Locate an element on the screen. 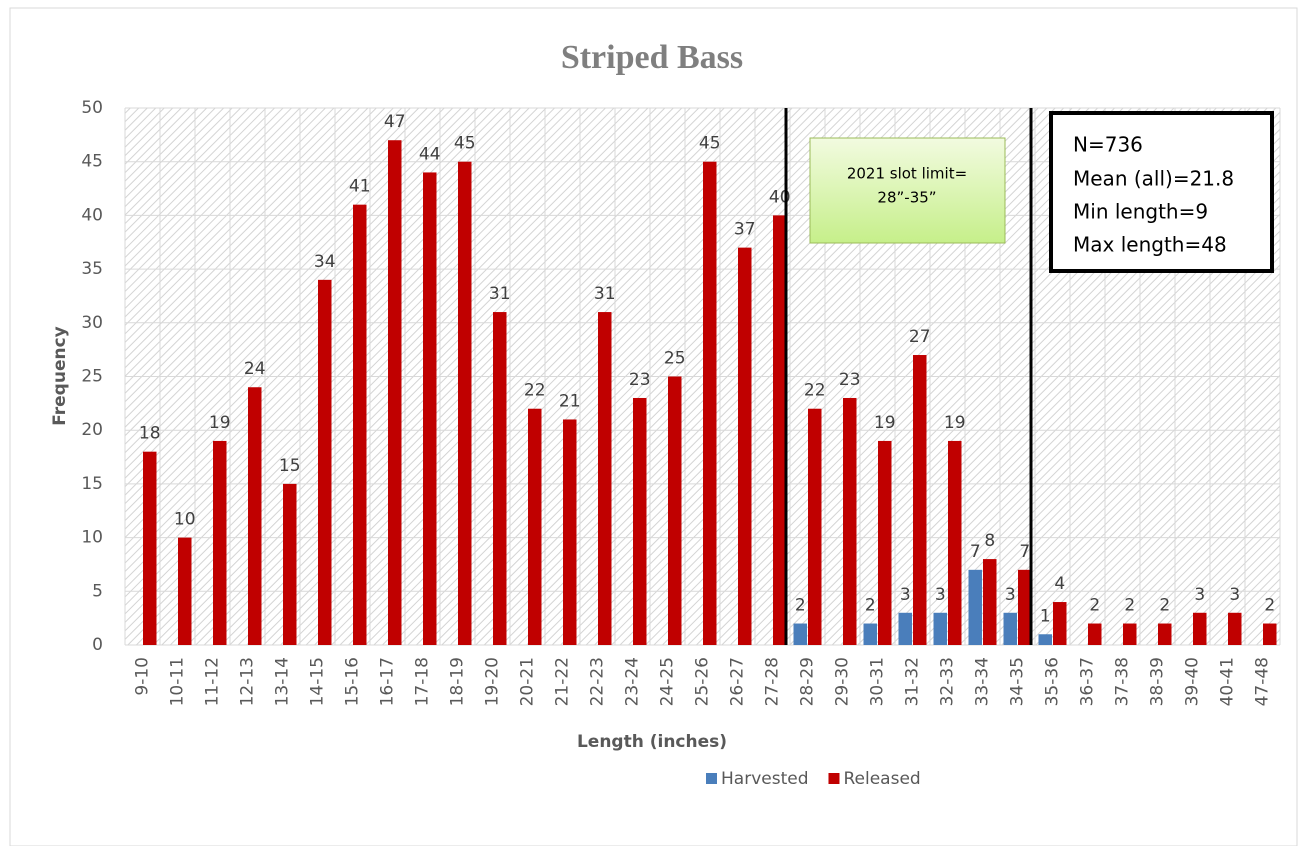  value-label: 37 is located at coordinates (745, 230).